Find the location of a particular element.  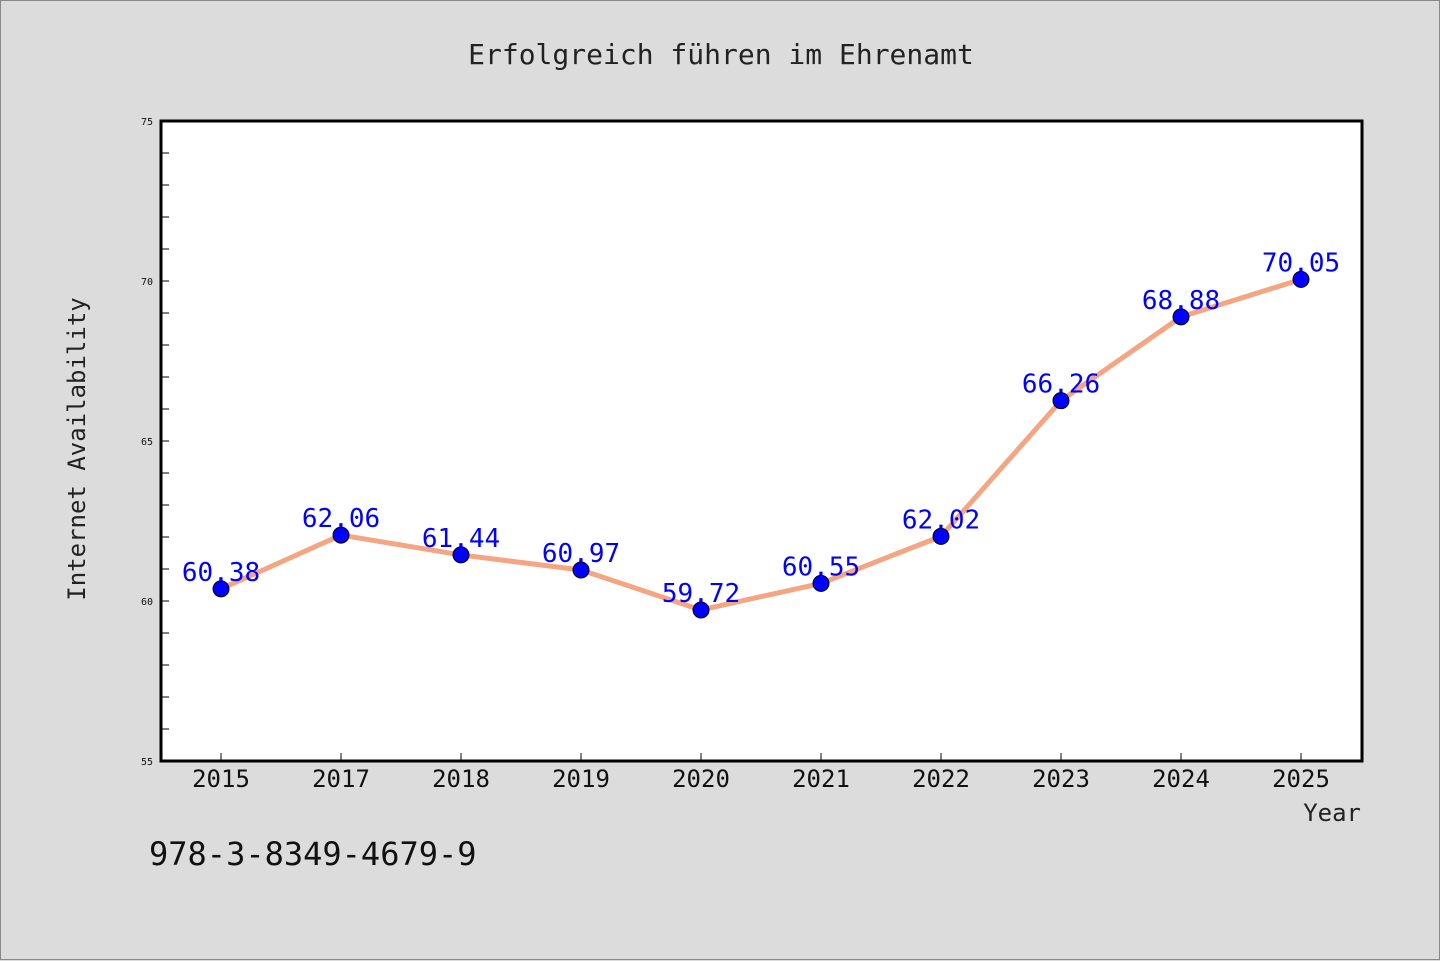

x-tick-label: 2025 is located at coordinates (1301, 779).